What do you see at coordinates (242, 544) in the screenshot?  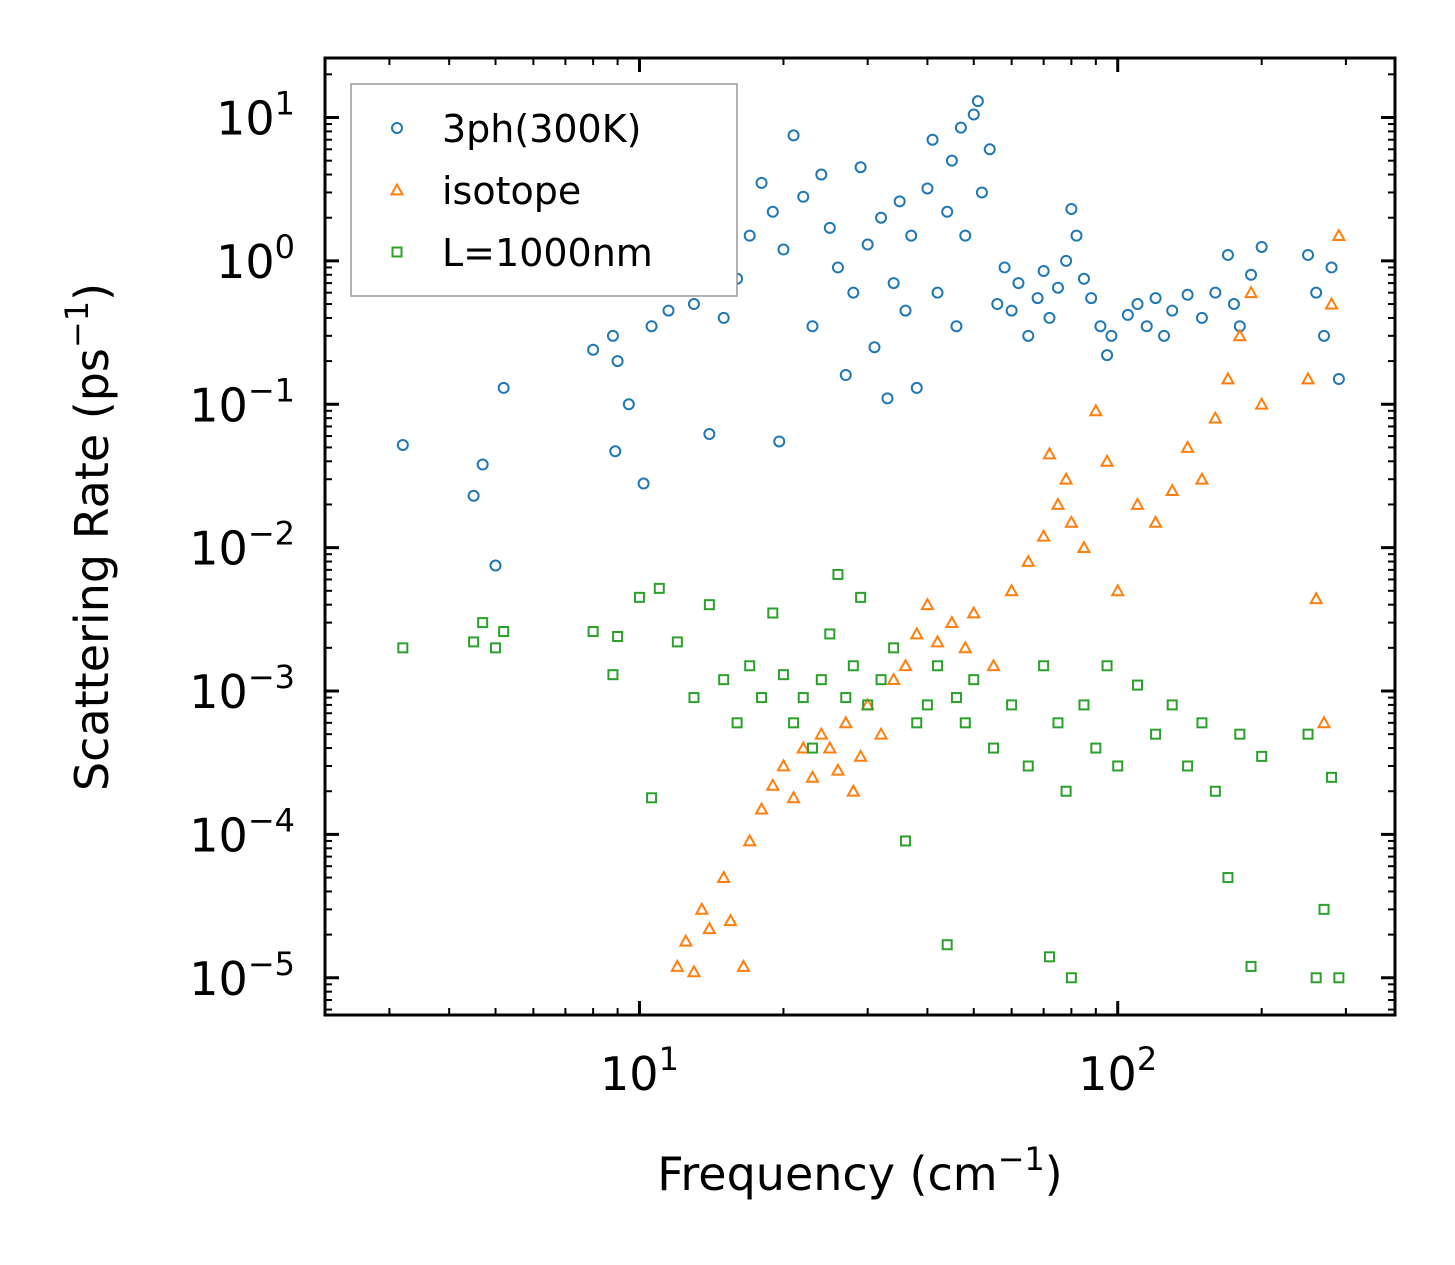 I see `y-tick-labels: 101 100 10−1 10−2 10−3 10−4 10−5` at bounding box center [242, 544].